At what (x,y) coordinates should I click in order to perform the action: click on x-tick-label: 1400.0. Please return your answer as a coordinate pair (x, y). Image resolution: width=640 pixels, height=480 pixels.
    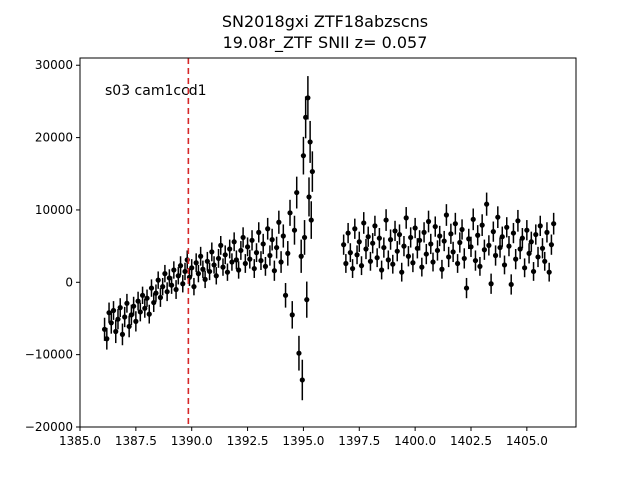
    Looking at the image, I should click on (415, 441).